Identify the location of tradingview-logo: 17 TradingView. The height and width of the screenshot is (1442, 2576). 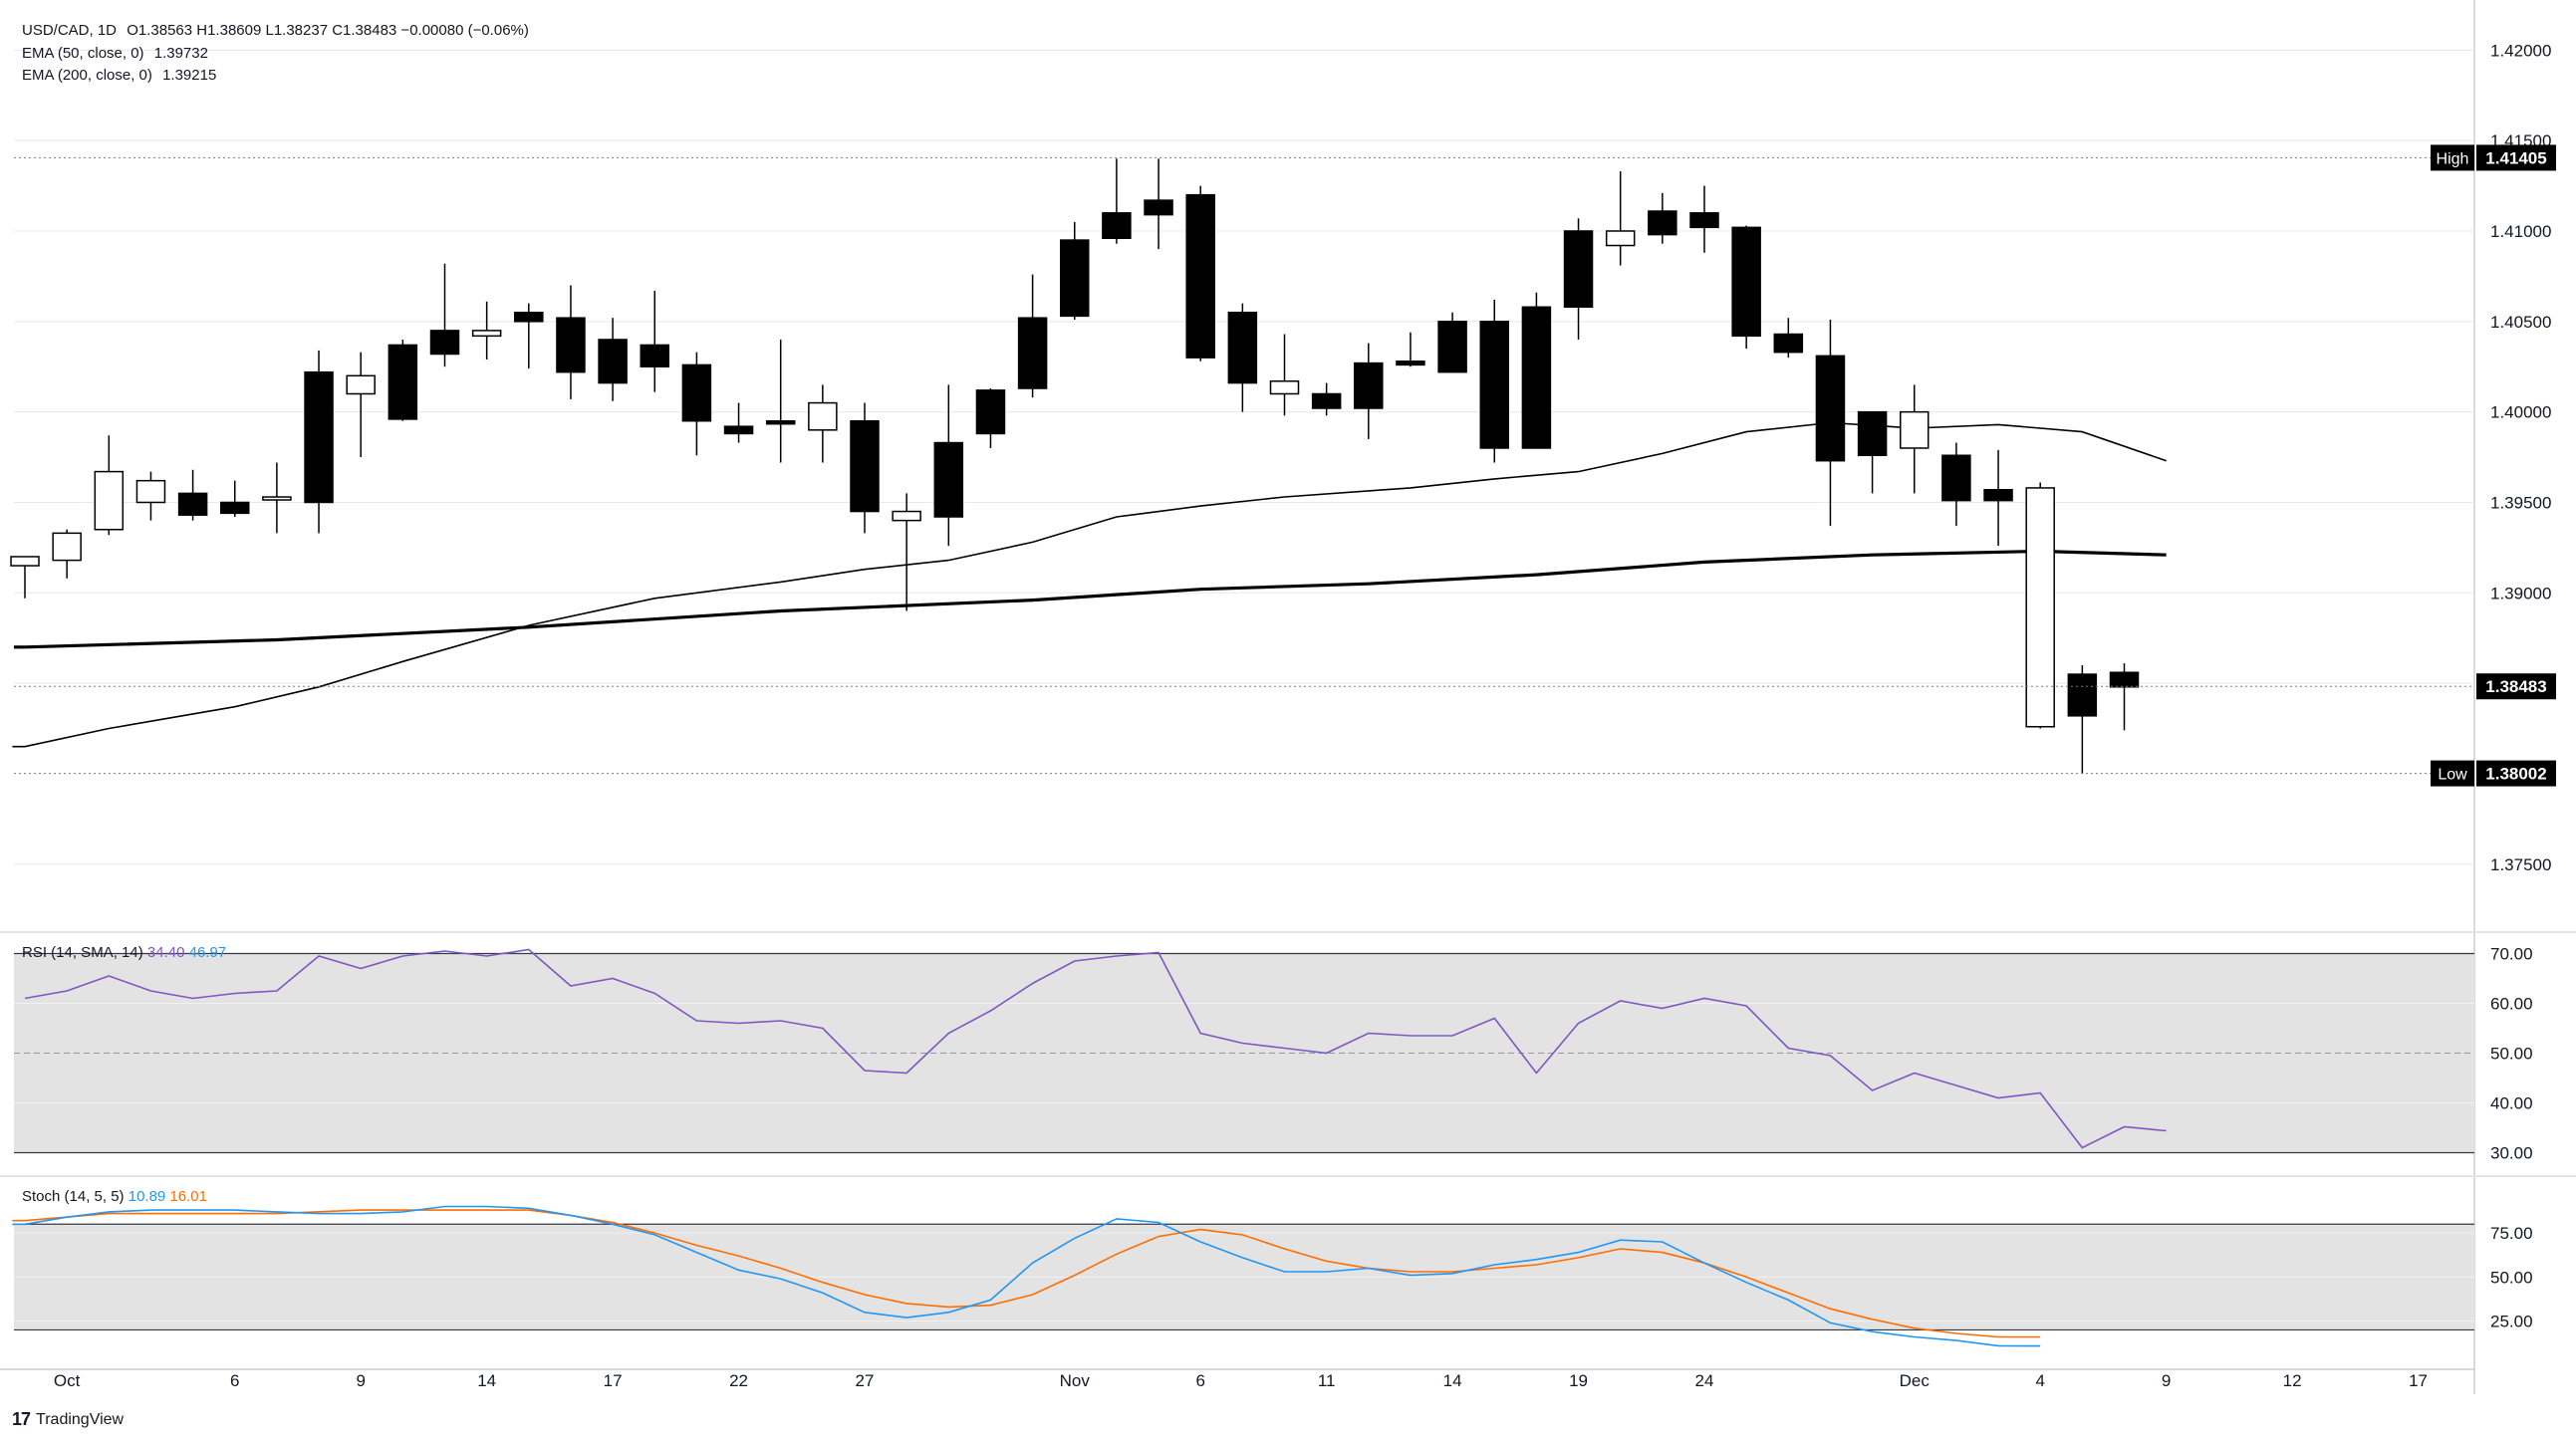
(68, 1419).